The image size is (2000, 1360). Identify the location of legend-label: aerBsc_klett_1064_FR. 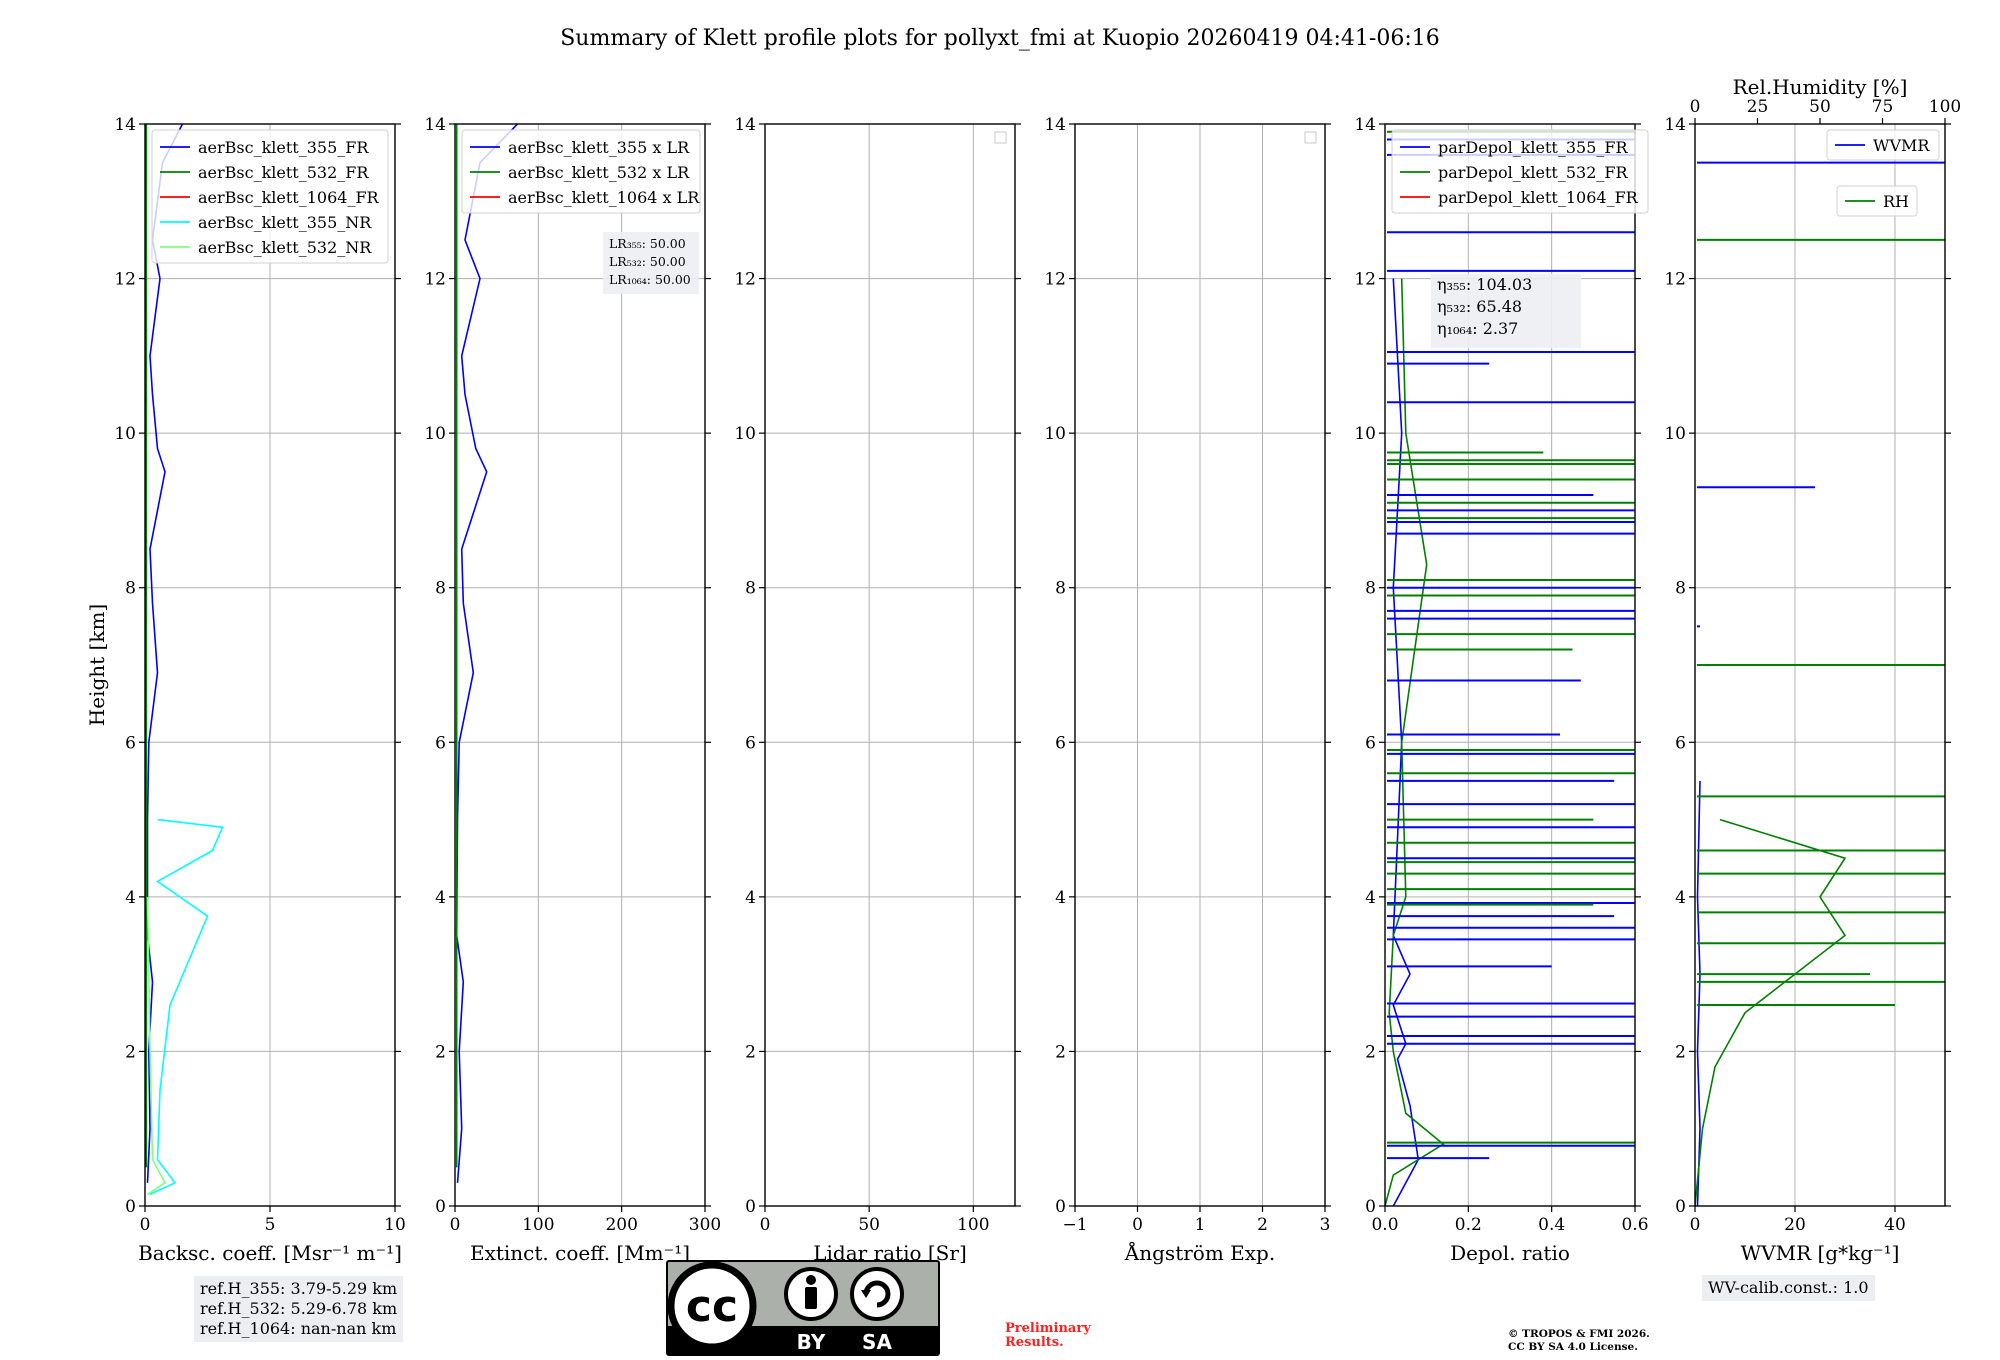
(289, 197).